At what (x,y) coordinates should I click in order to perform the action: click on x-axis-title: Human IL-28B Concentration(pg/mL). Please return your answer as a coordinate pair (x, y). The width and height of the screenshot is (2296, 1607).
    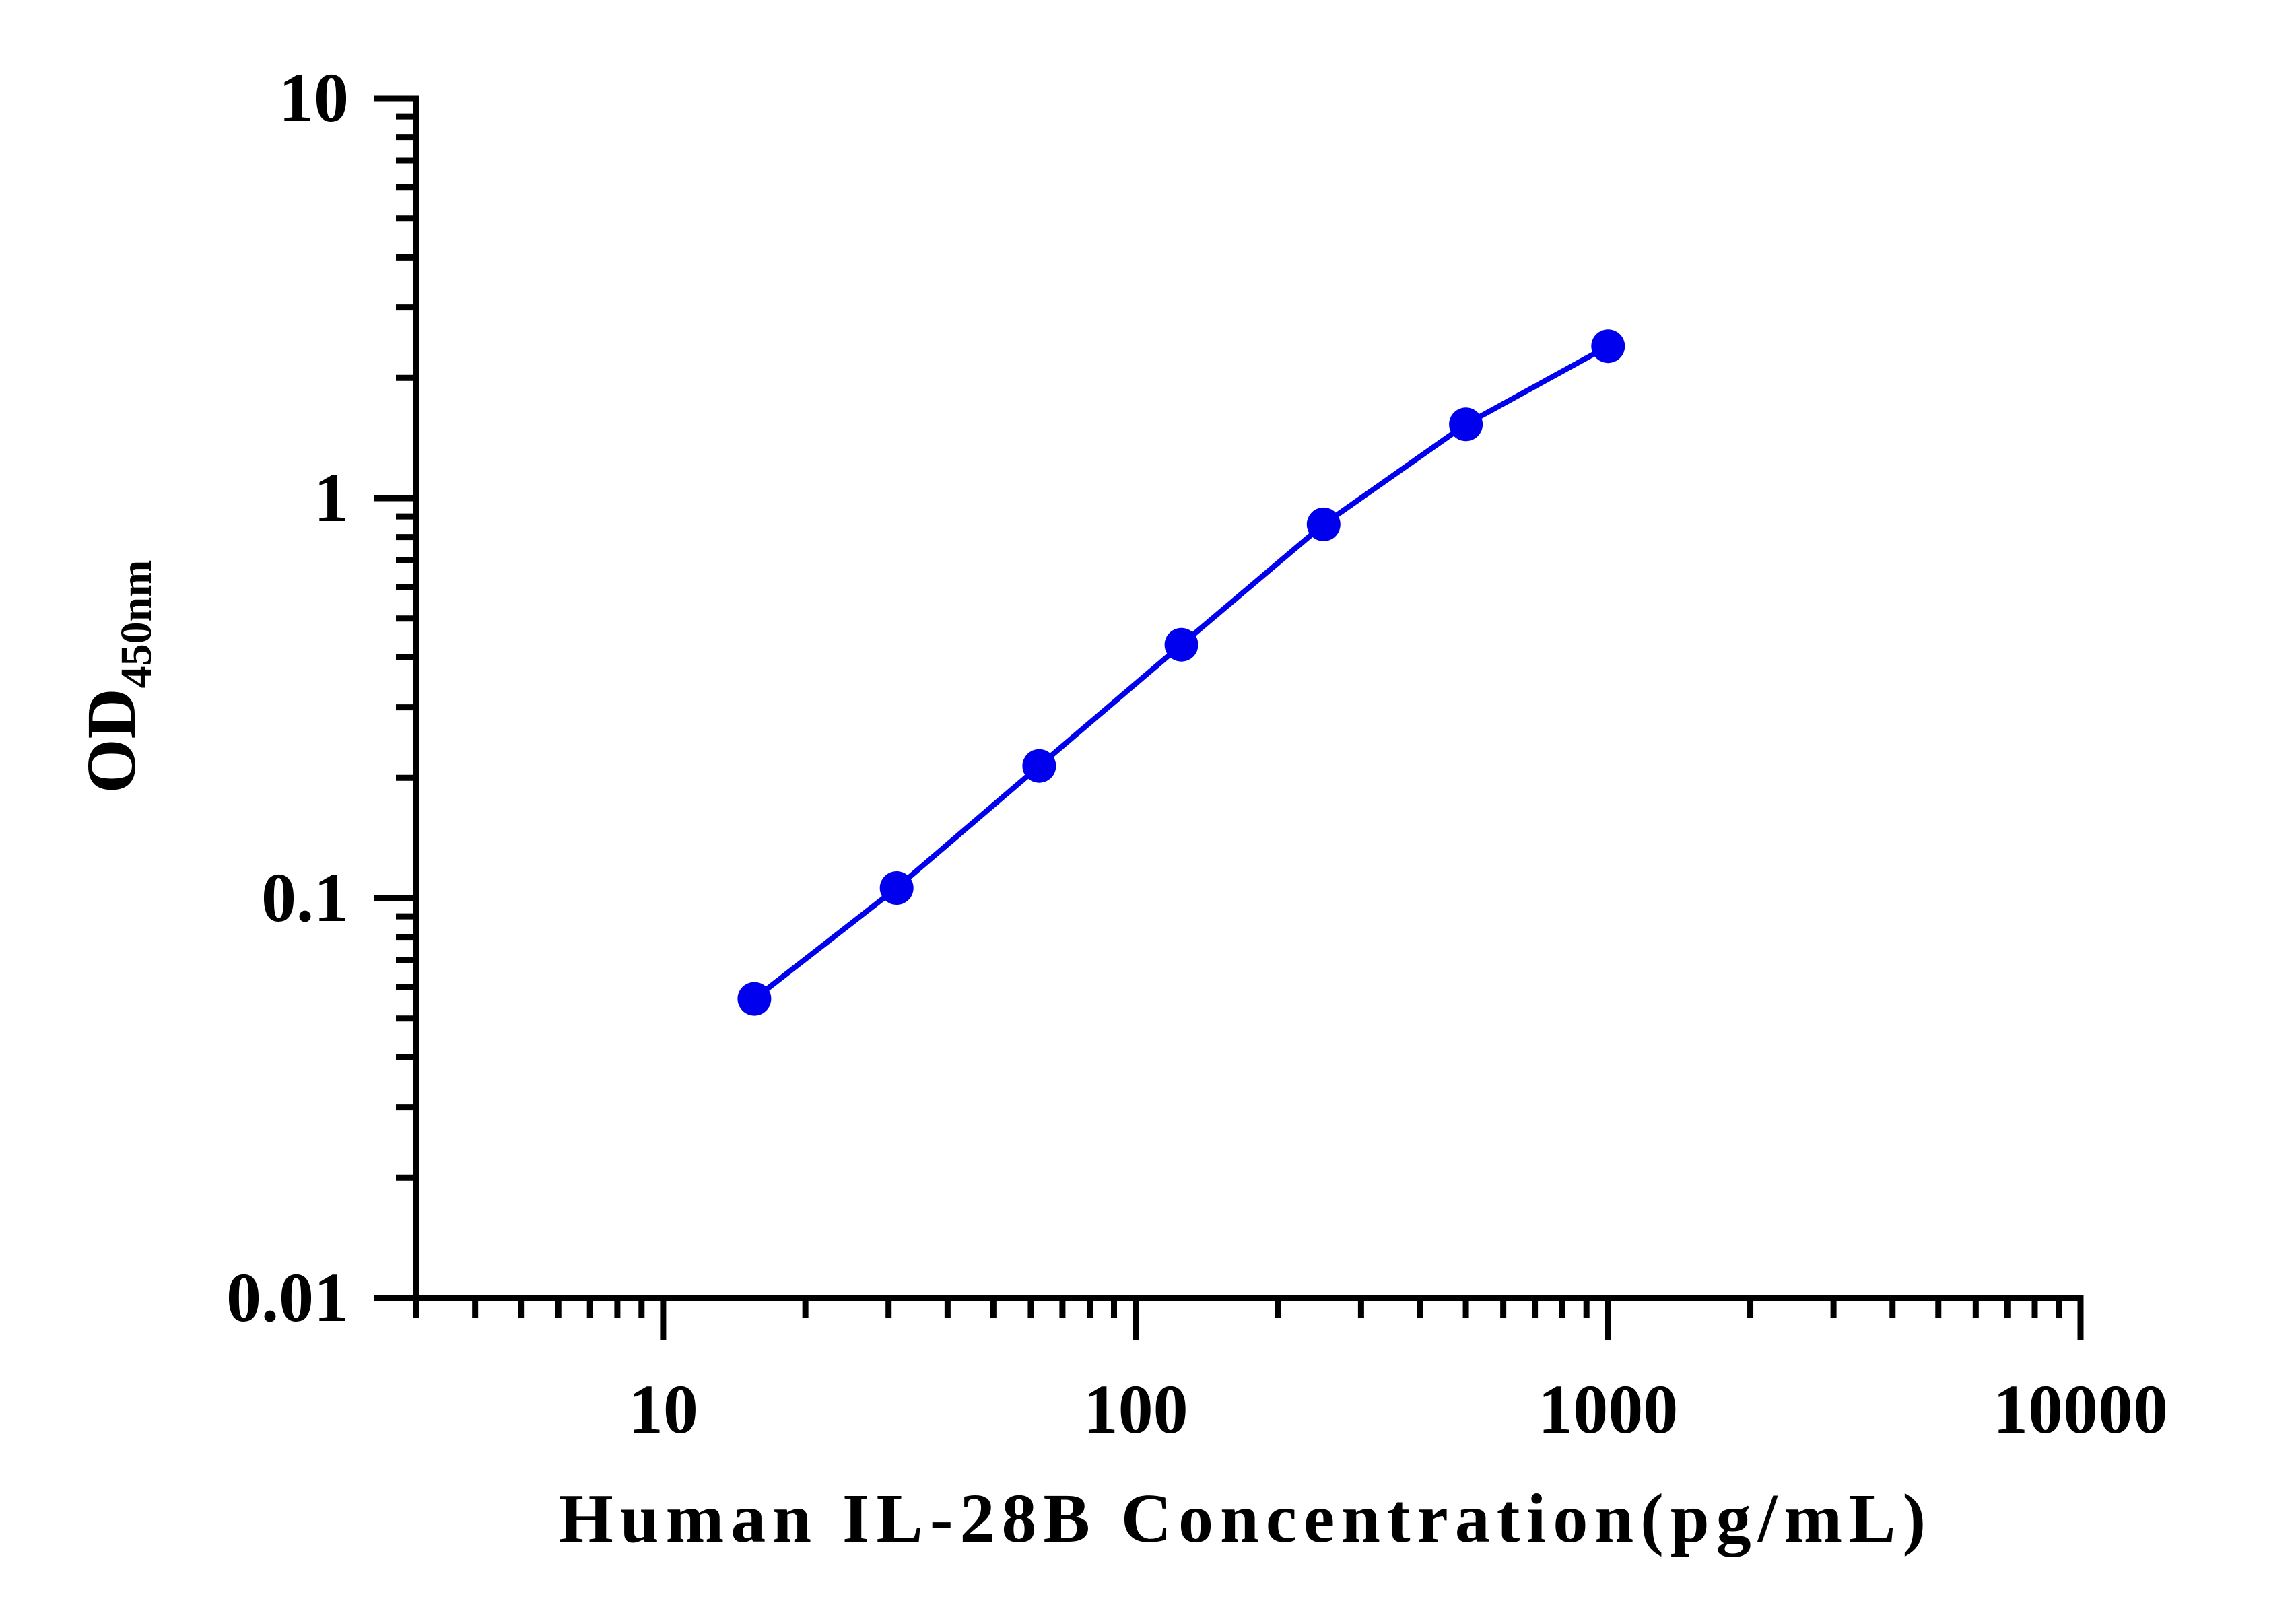
    Looking at the image, I should click on (1245, 1519).